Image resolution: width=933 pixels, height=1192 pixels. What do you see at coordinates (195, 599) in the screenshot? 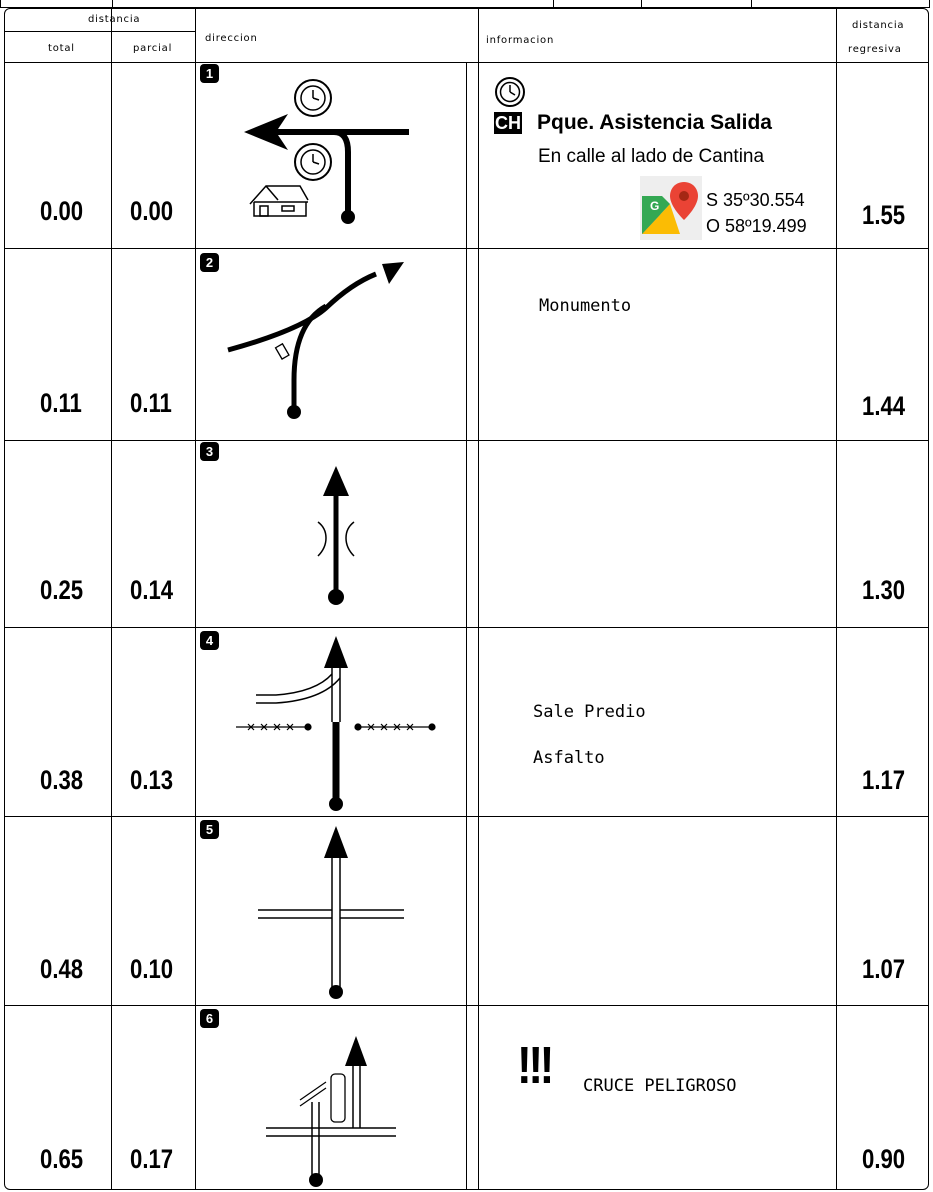
I see `col-line-parcial` at bounding box center [195, 599].